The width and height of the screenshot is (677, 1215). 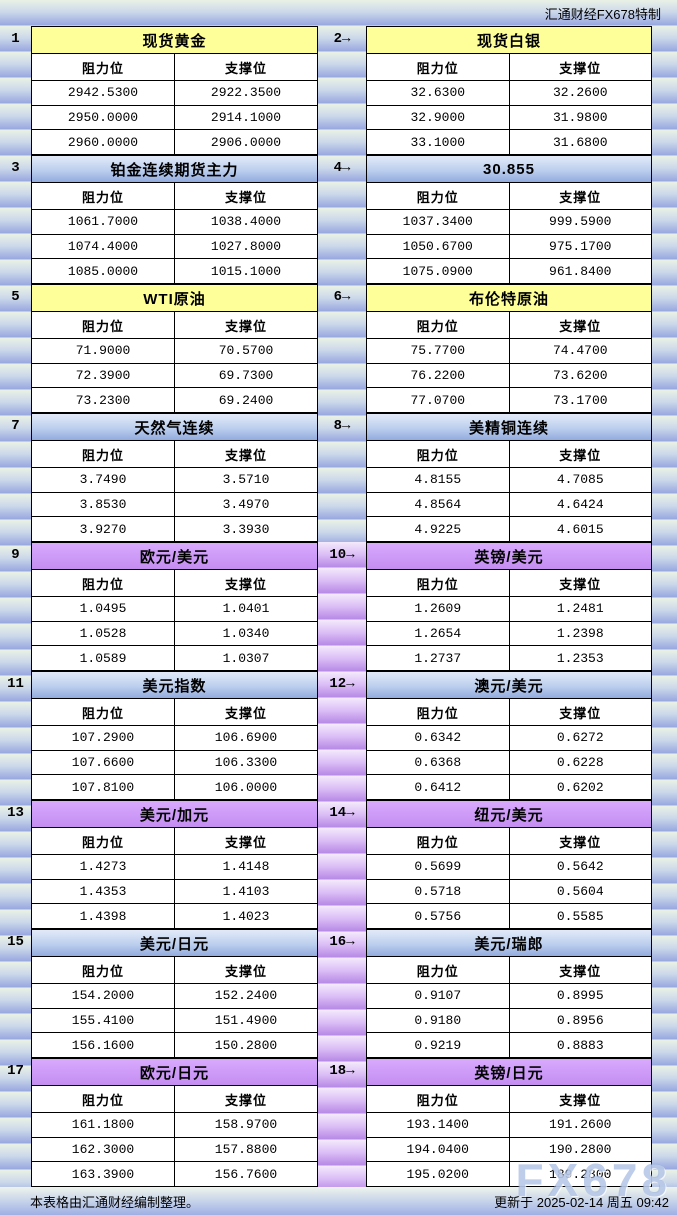 I want to click on resistance-value: 1.4353, so click(x=103, y=891).